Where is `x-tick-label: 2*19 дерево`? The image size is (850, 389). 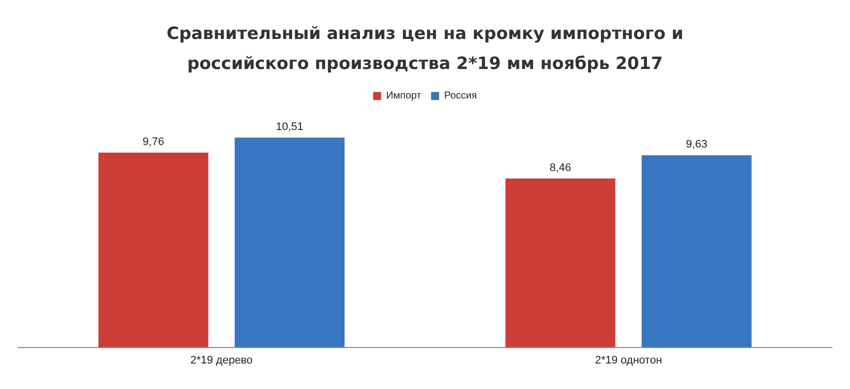 x-tick-label: 2*19 дерево is located at coordinates (221, 360).